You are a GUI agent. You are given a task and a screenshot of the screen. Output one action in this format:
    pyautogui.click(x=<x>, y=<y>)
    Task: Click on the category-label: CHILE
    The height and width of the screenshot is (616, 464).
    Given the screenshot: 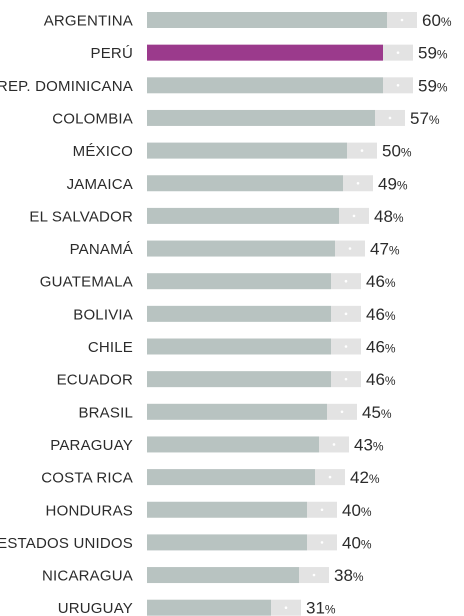 What is the action you would take?
    pyautogui.click(x=110, y=347)
    